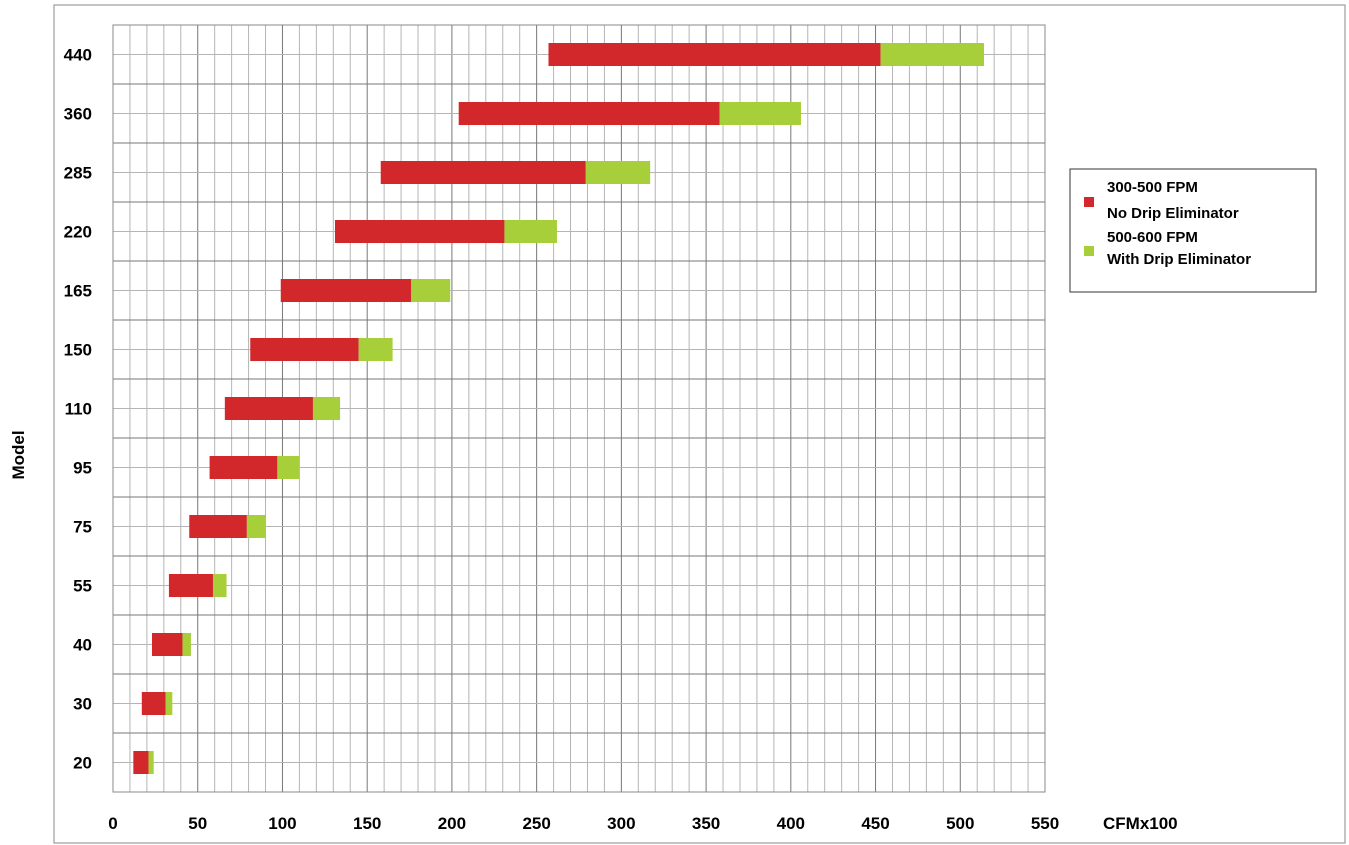  Describe the element at coordinates (82, 527) in the screenshot. I see `y-tick-label: 75` at that location.